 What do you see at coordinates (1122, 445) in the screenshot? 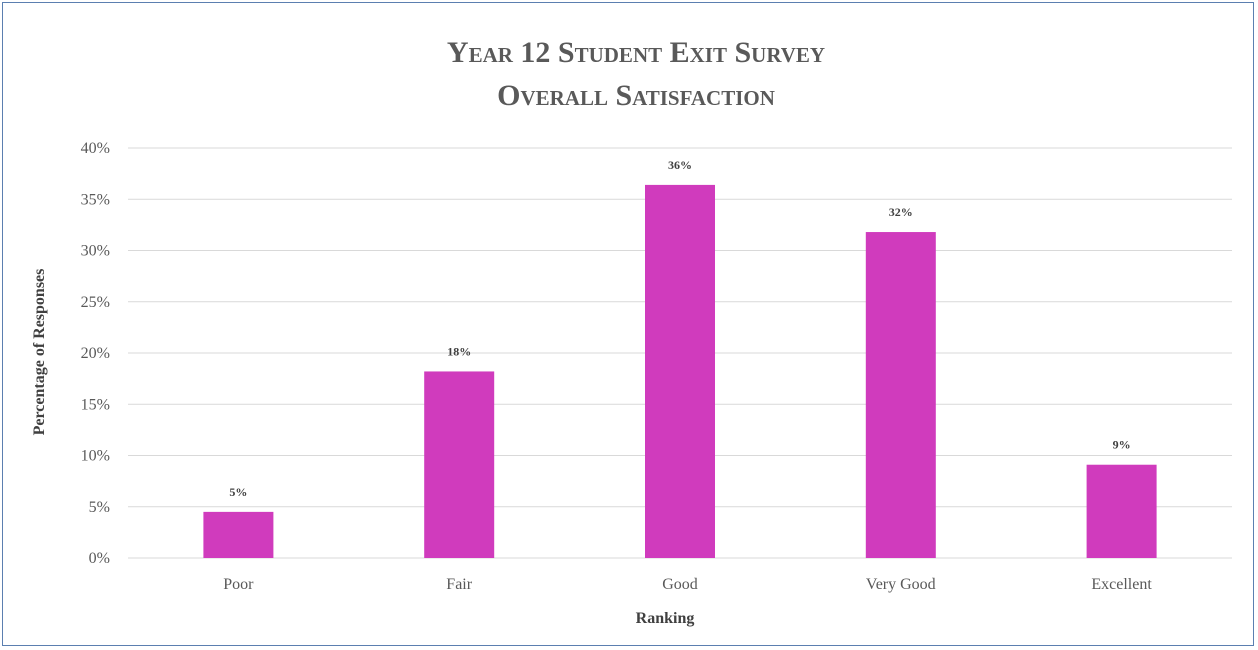
I see `data-label: 9%` at bounding box center [1122, 445].